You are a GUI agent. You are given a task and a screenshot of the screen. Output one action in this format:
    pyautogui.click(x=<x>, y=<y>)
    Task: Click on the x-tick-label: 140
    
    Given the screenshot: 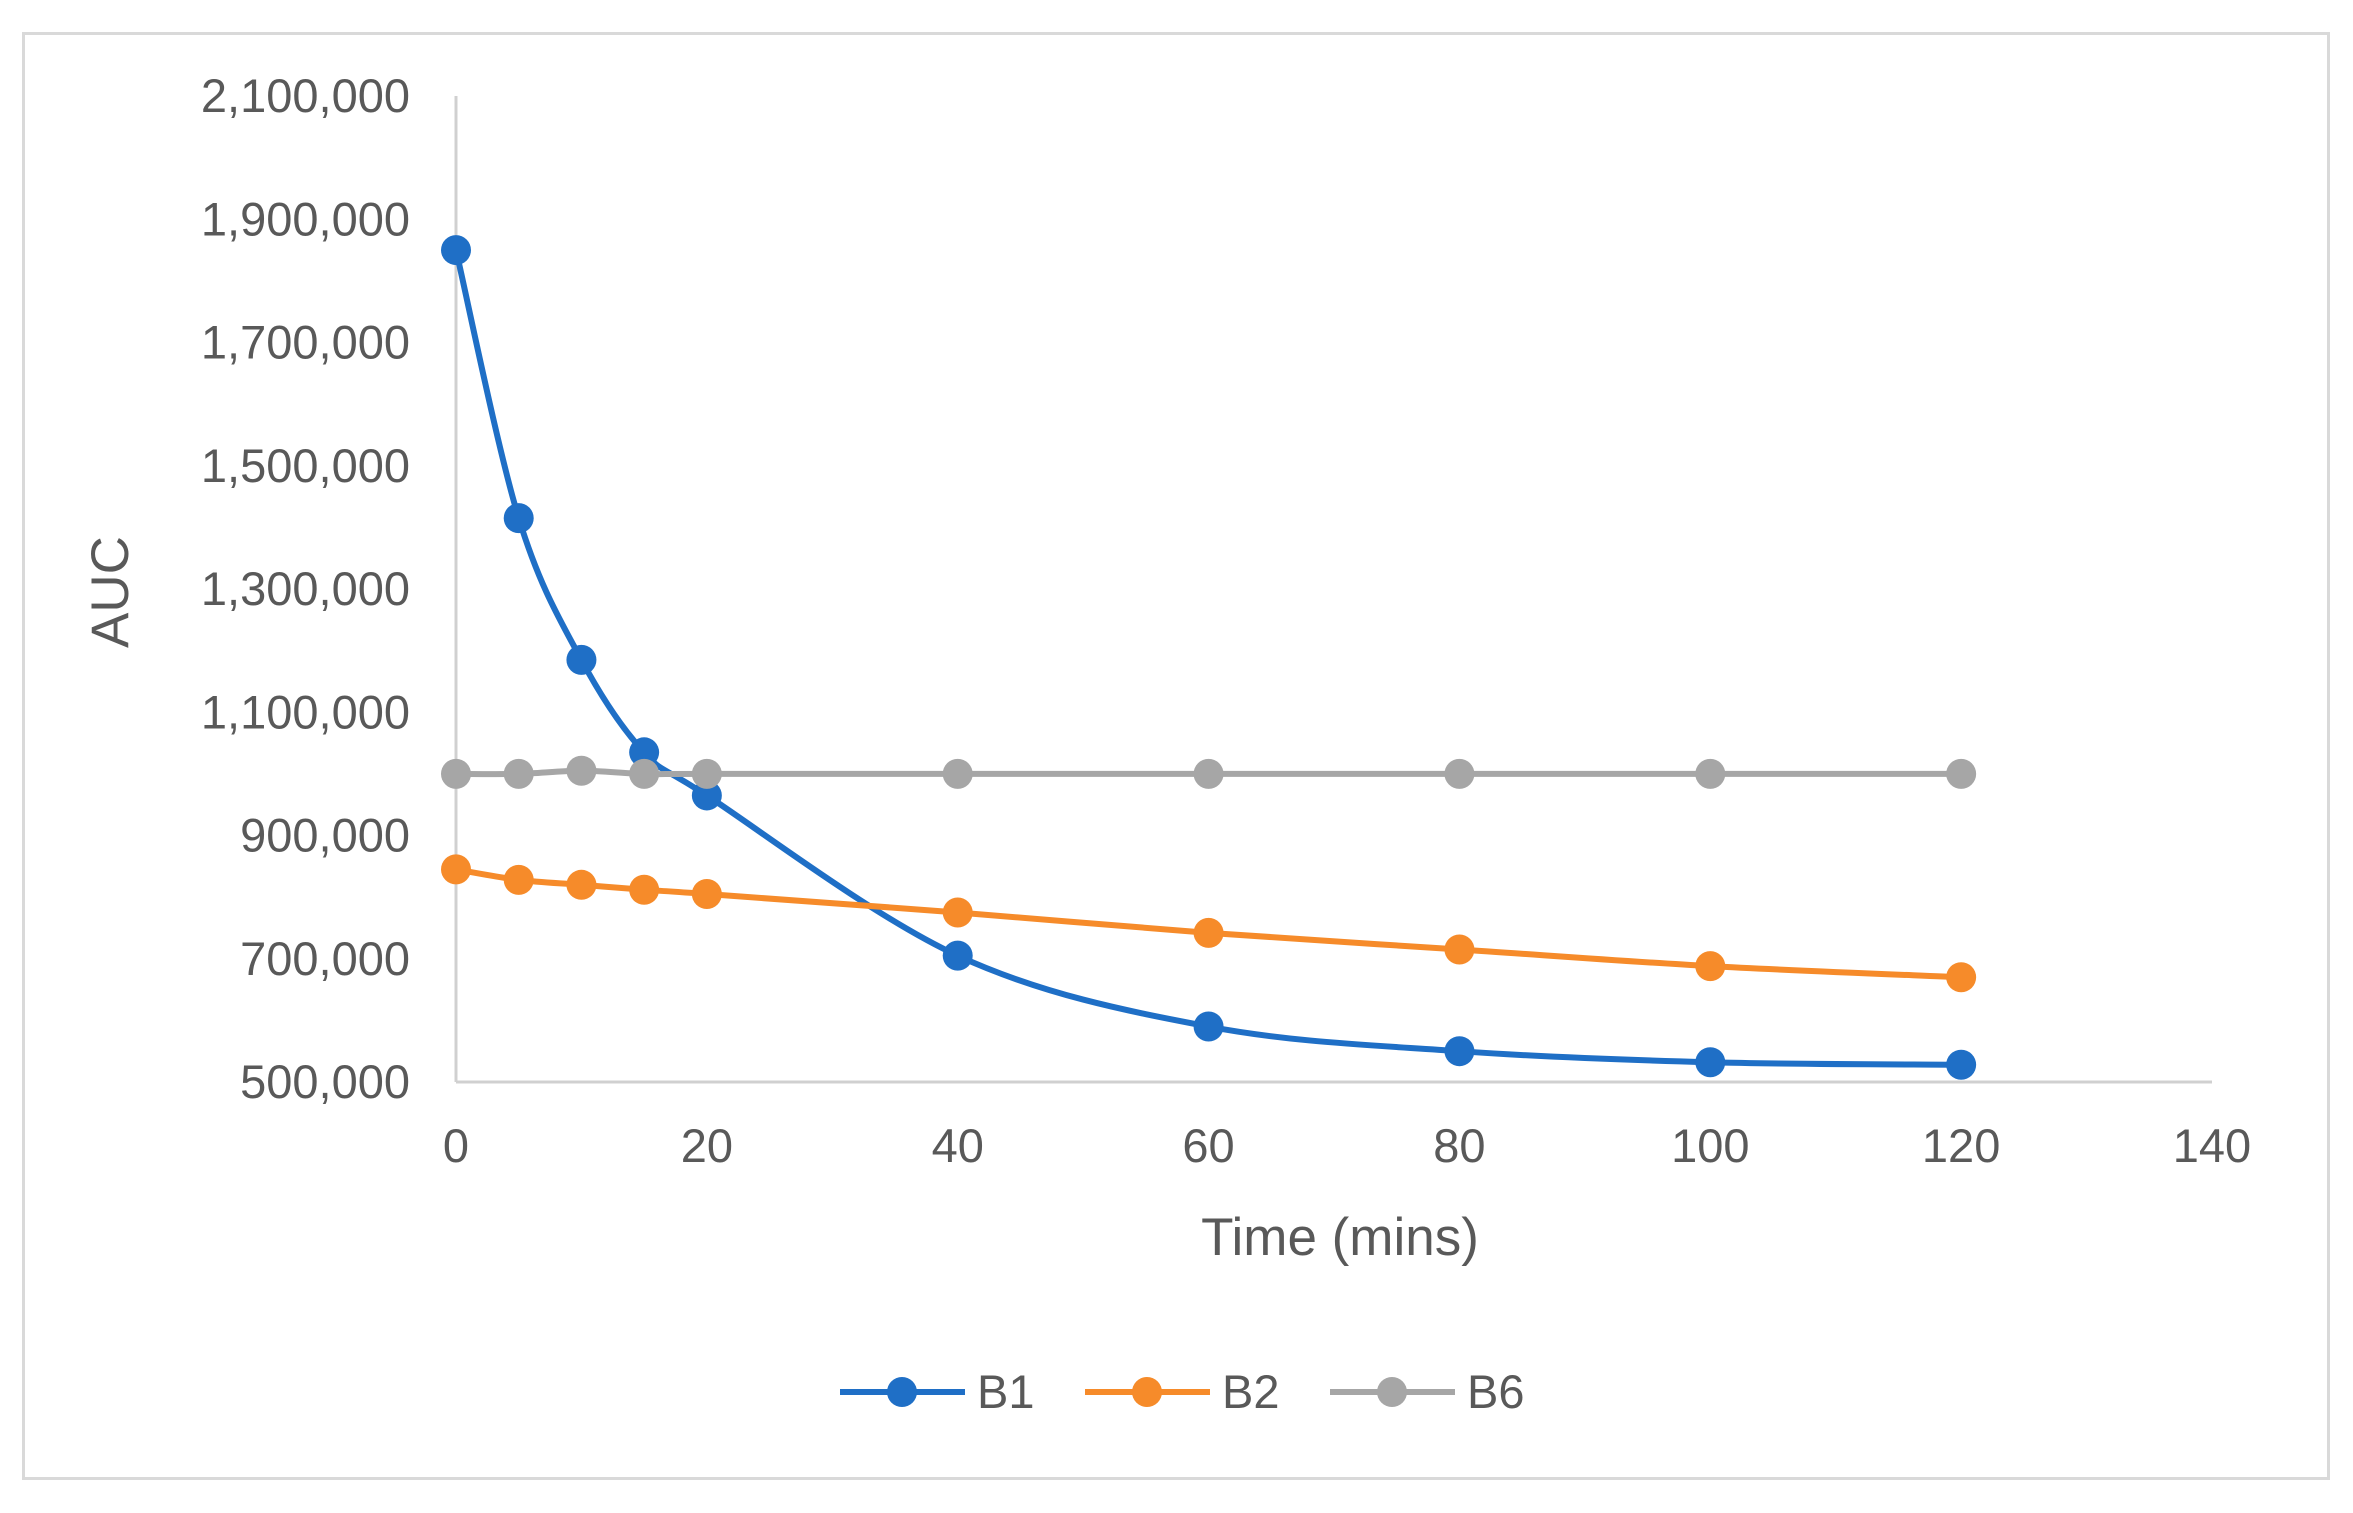 What is the action you would take?
    pyautogui.click(x=2212, y=1145)
    